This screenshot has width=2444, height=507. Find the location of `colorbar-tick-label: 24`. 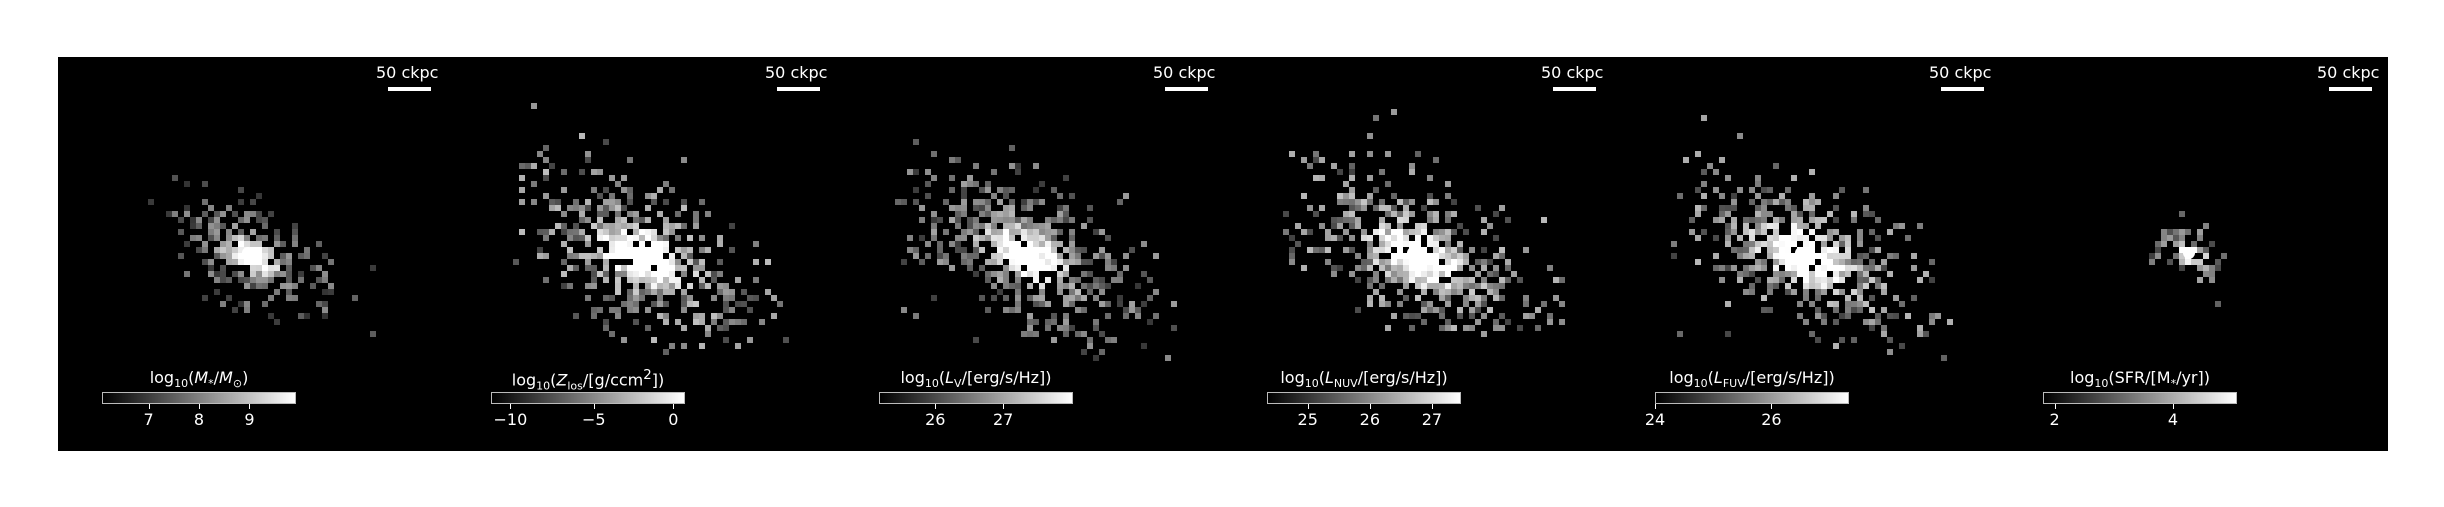

colorbar-tick-label: 24 is located at coordinates (1655, 419).